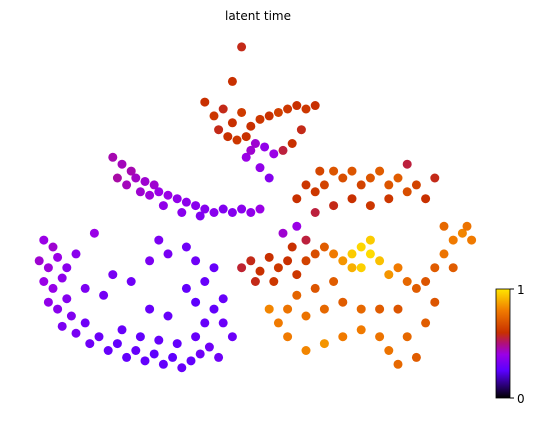 Image resolution: width=534 pixels, height=421 pixels. I want to click on colorbar-tick-label: 0, so click(521, 399).